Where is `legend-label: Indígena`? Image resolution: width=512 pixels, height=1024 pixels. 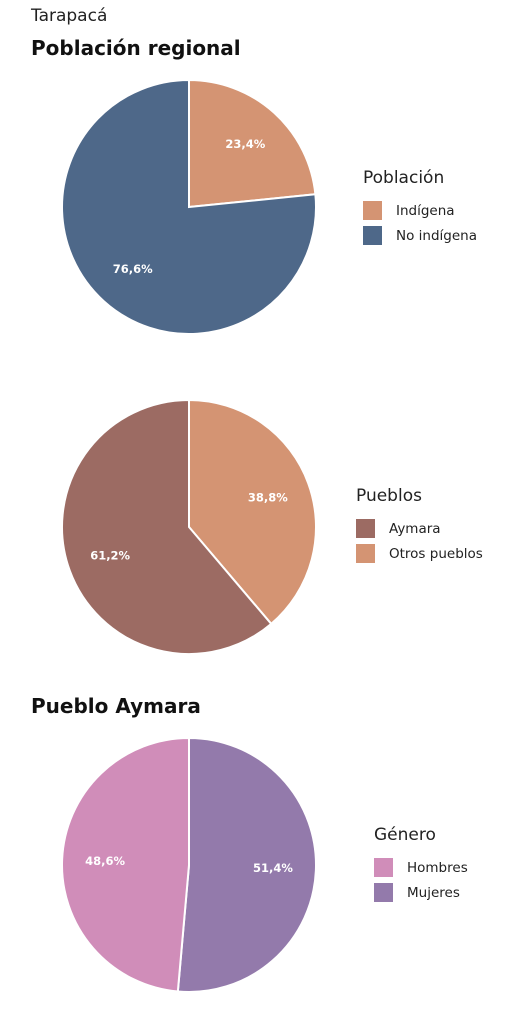 legend-label: Indígena is located at coordinates (425, 210).